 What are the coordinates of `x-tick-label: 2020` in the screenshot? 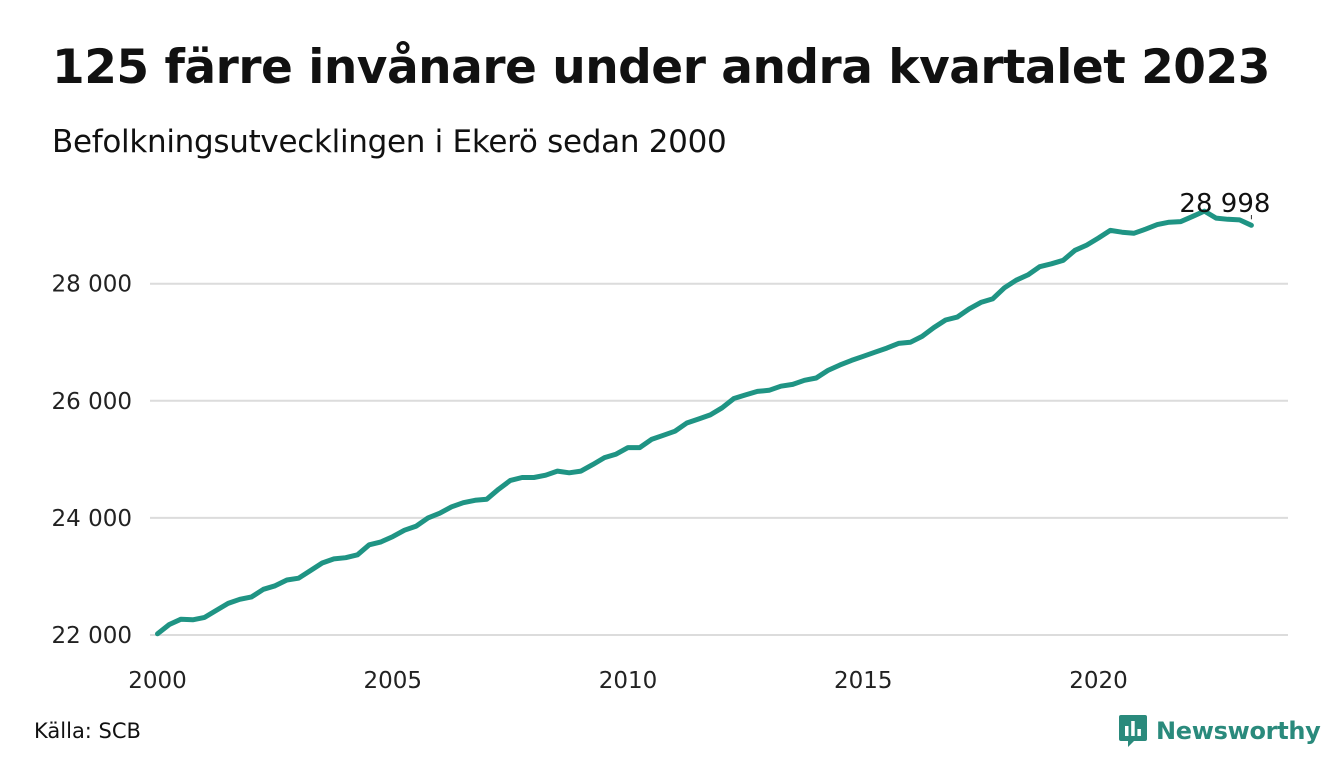 It's located at (1098, 681).